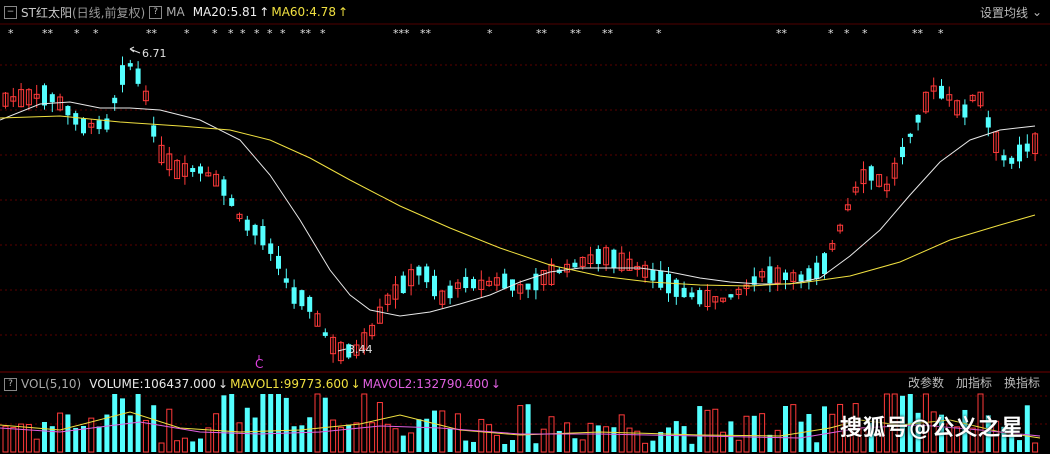 The image size is (1050, 454). Describe the element at coordinates (108, 12) in the screenshot. I see `period-info: (日线,前复权)` at that location.